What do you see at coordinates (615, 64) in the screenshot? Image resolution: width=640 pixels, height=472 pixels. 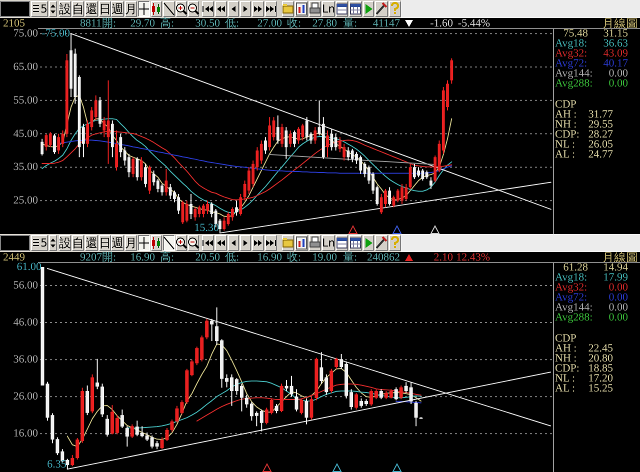 I see `text: 40.17` at bounding box center [615, 64].